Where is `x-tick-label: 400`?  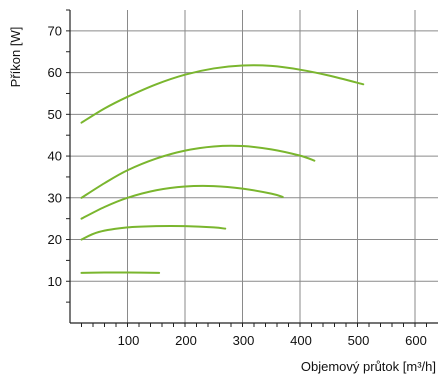 x-tick-label: 400 is located at coordinates (301, 340).